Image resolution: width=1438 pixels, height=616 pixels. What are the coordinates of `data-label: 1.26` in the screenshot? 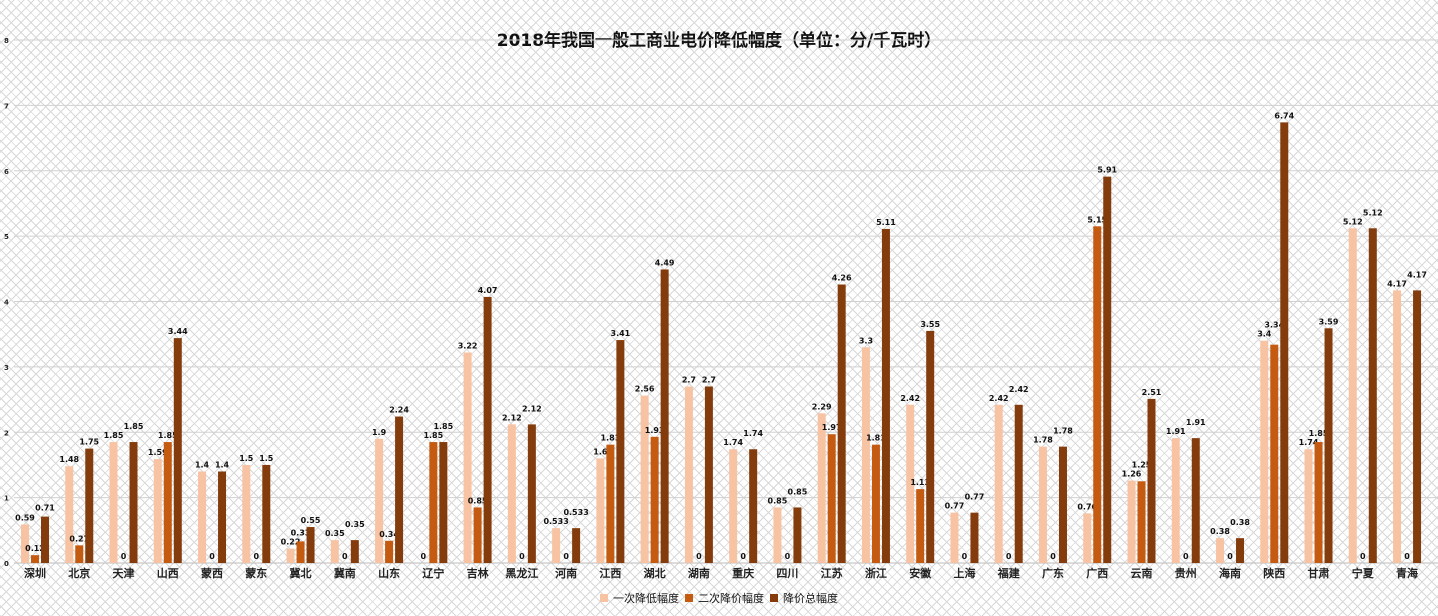 It's located at (1132, 474).